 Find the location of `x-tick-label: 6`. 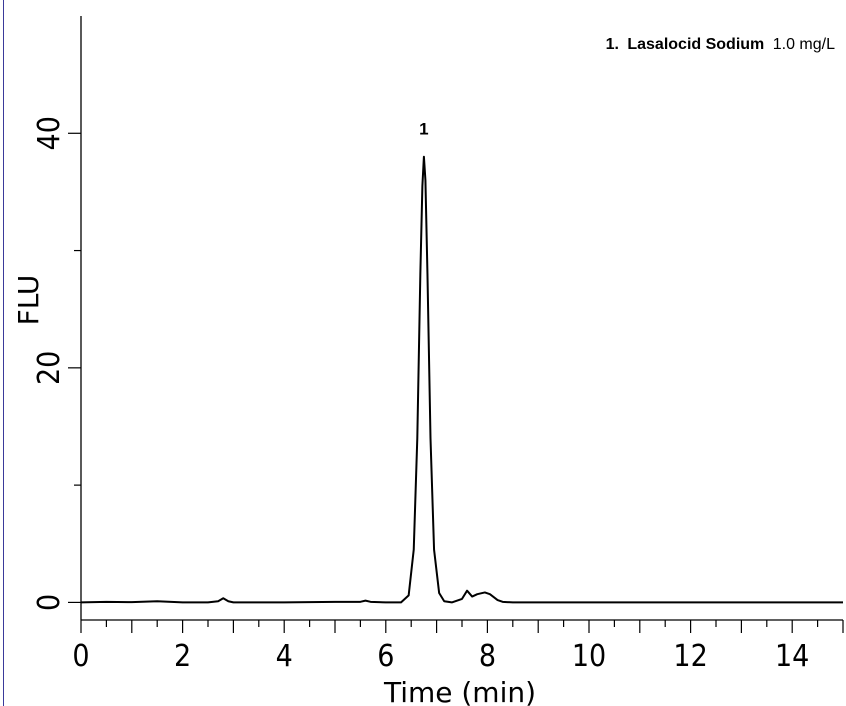

x-tick-label: 6 is located at coordinates (385, 656).